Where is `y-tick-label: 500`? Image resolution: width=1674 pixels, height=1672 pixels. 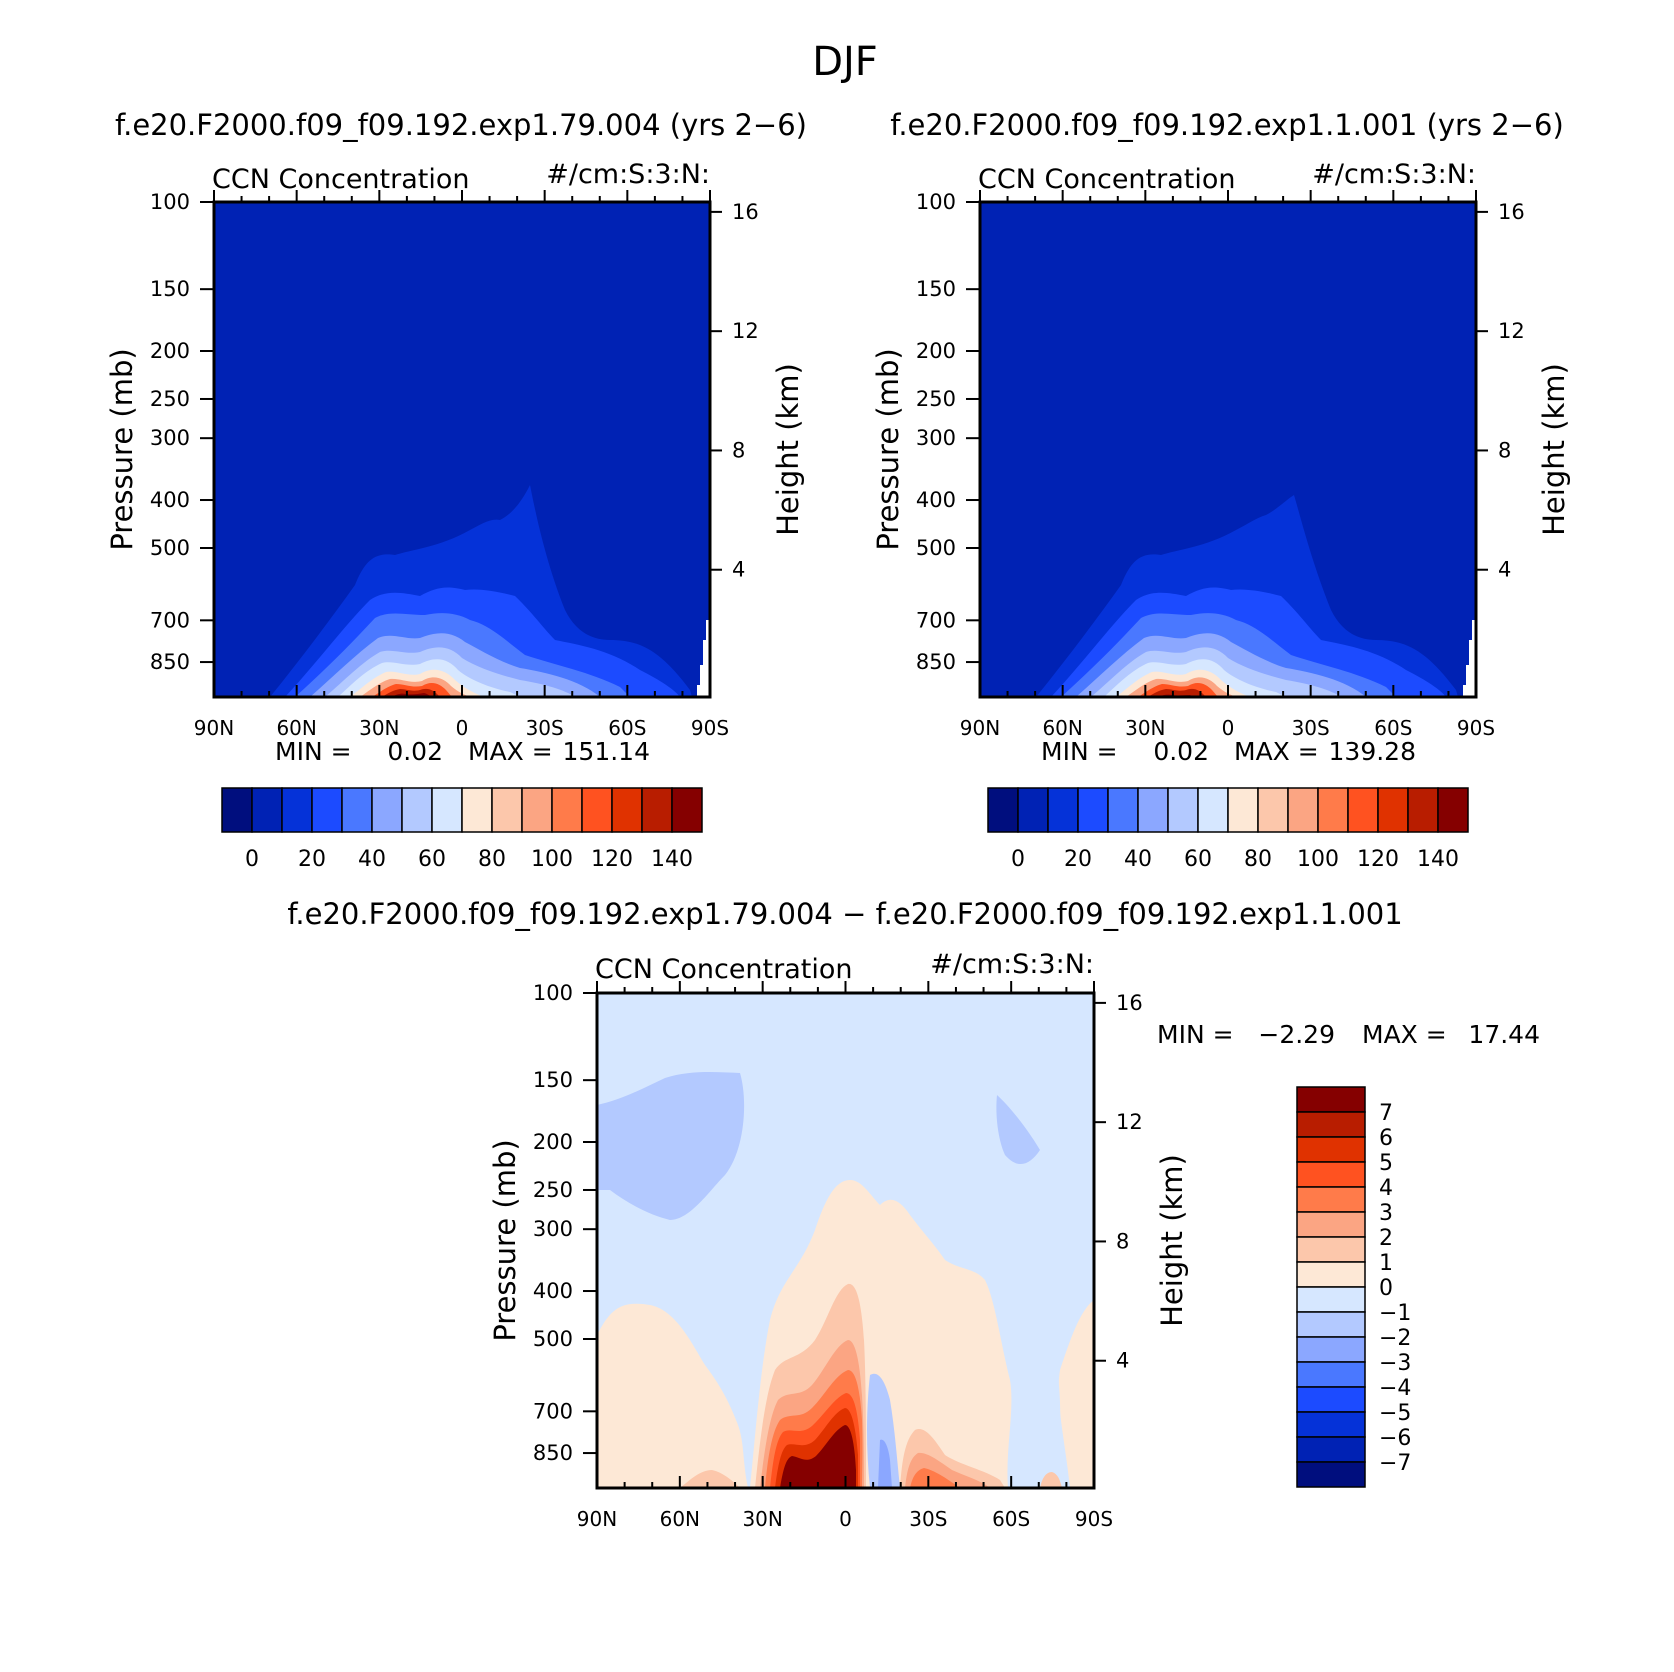
y-tick-label: 500 is located at coordinates (170, 548).